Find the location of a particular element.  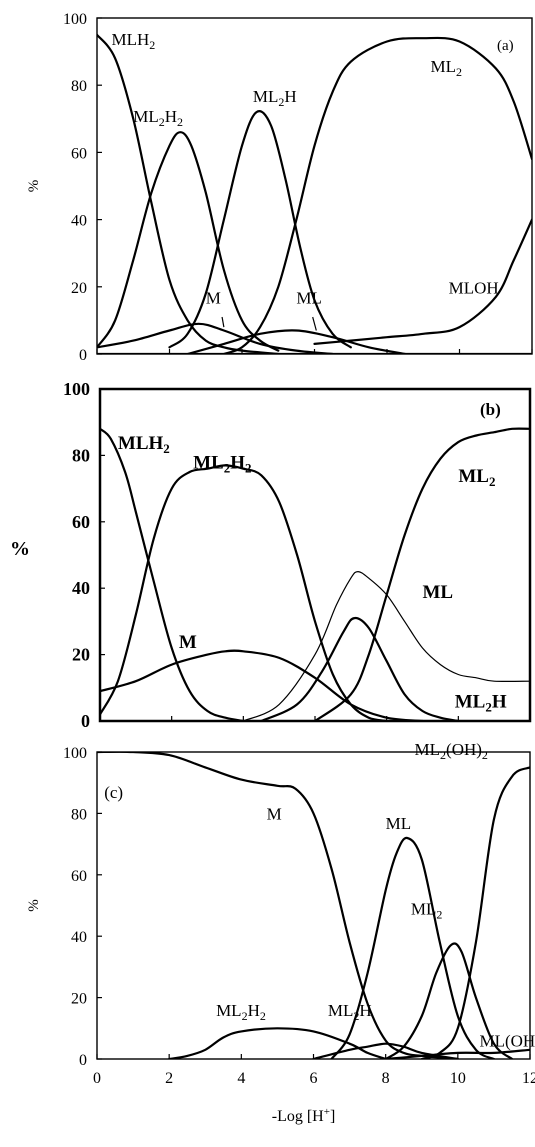

species-label: (c) is located at coordinates (113, 792).